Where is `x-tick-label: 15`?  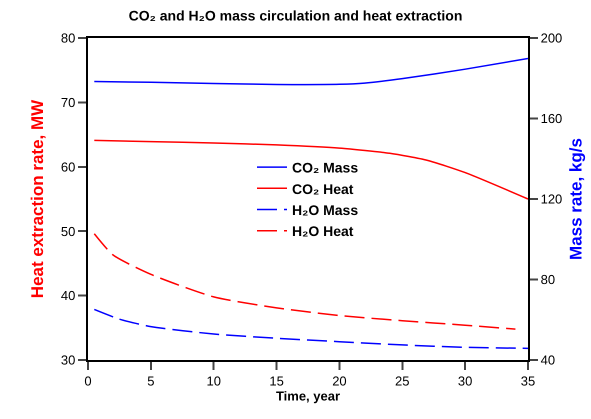
x-tick-label: 15 is located at coordinates (276, 381).